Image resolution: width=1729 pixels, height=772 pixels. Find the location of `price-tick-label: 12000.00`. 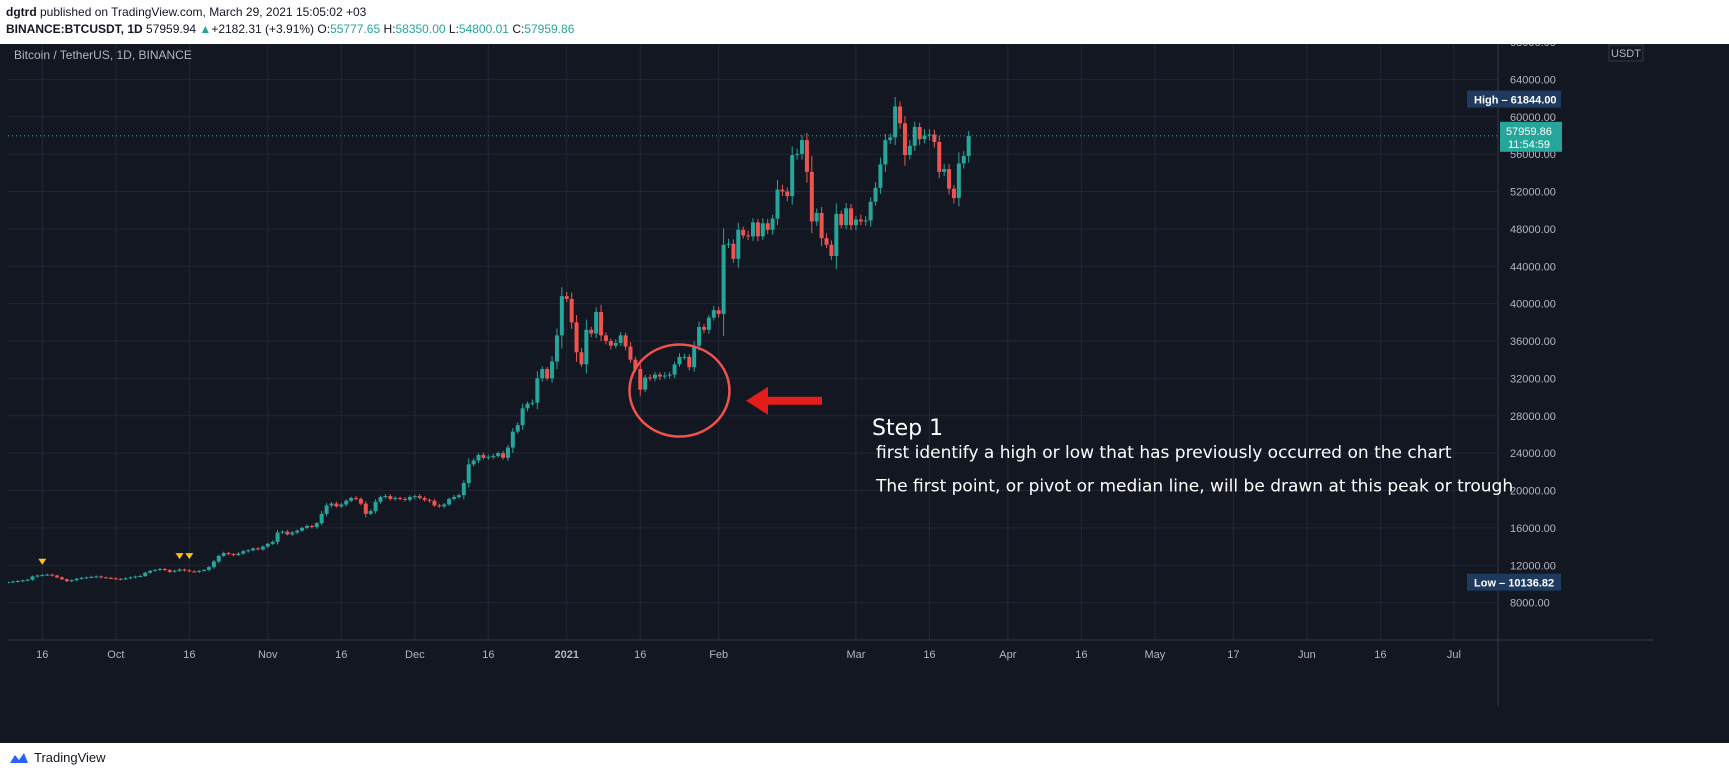

price-tick-label: 12000.00 is located at coordinates (1533, 566).